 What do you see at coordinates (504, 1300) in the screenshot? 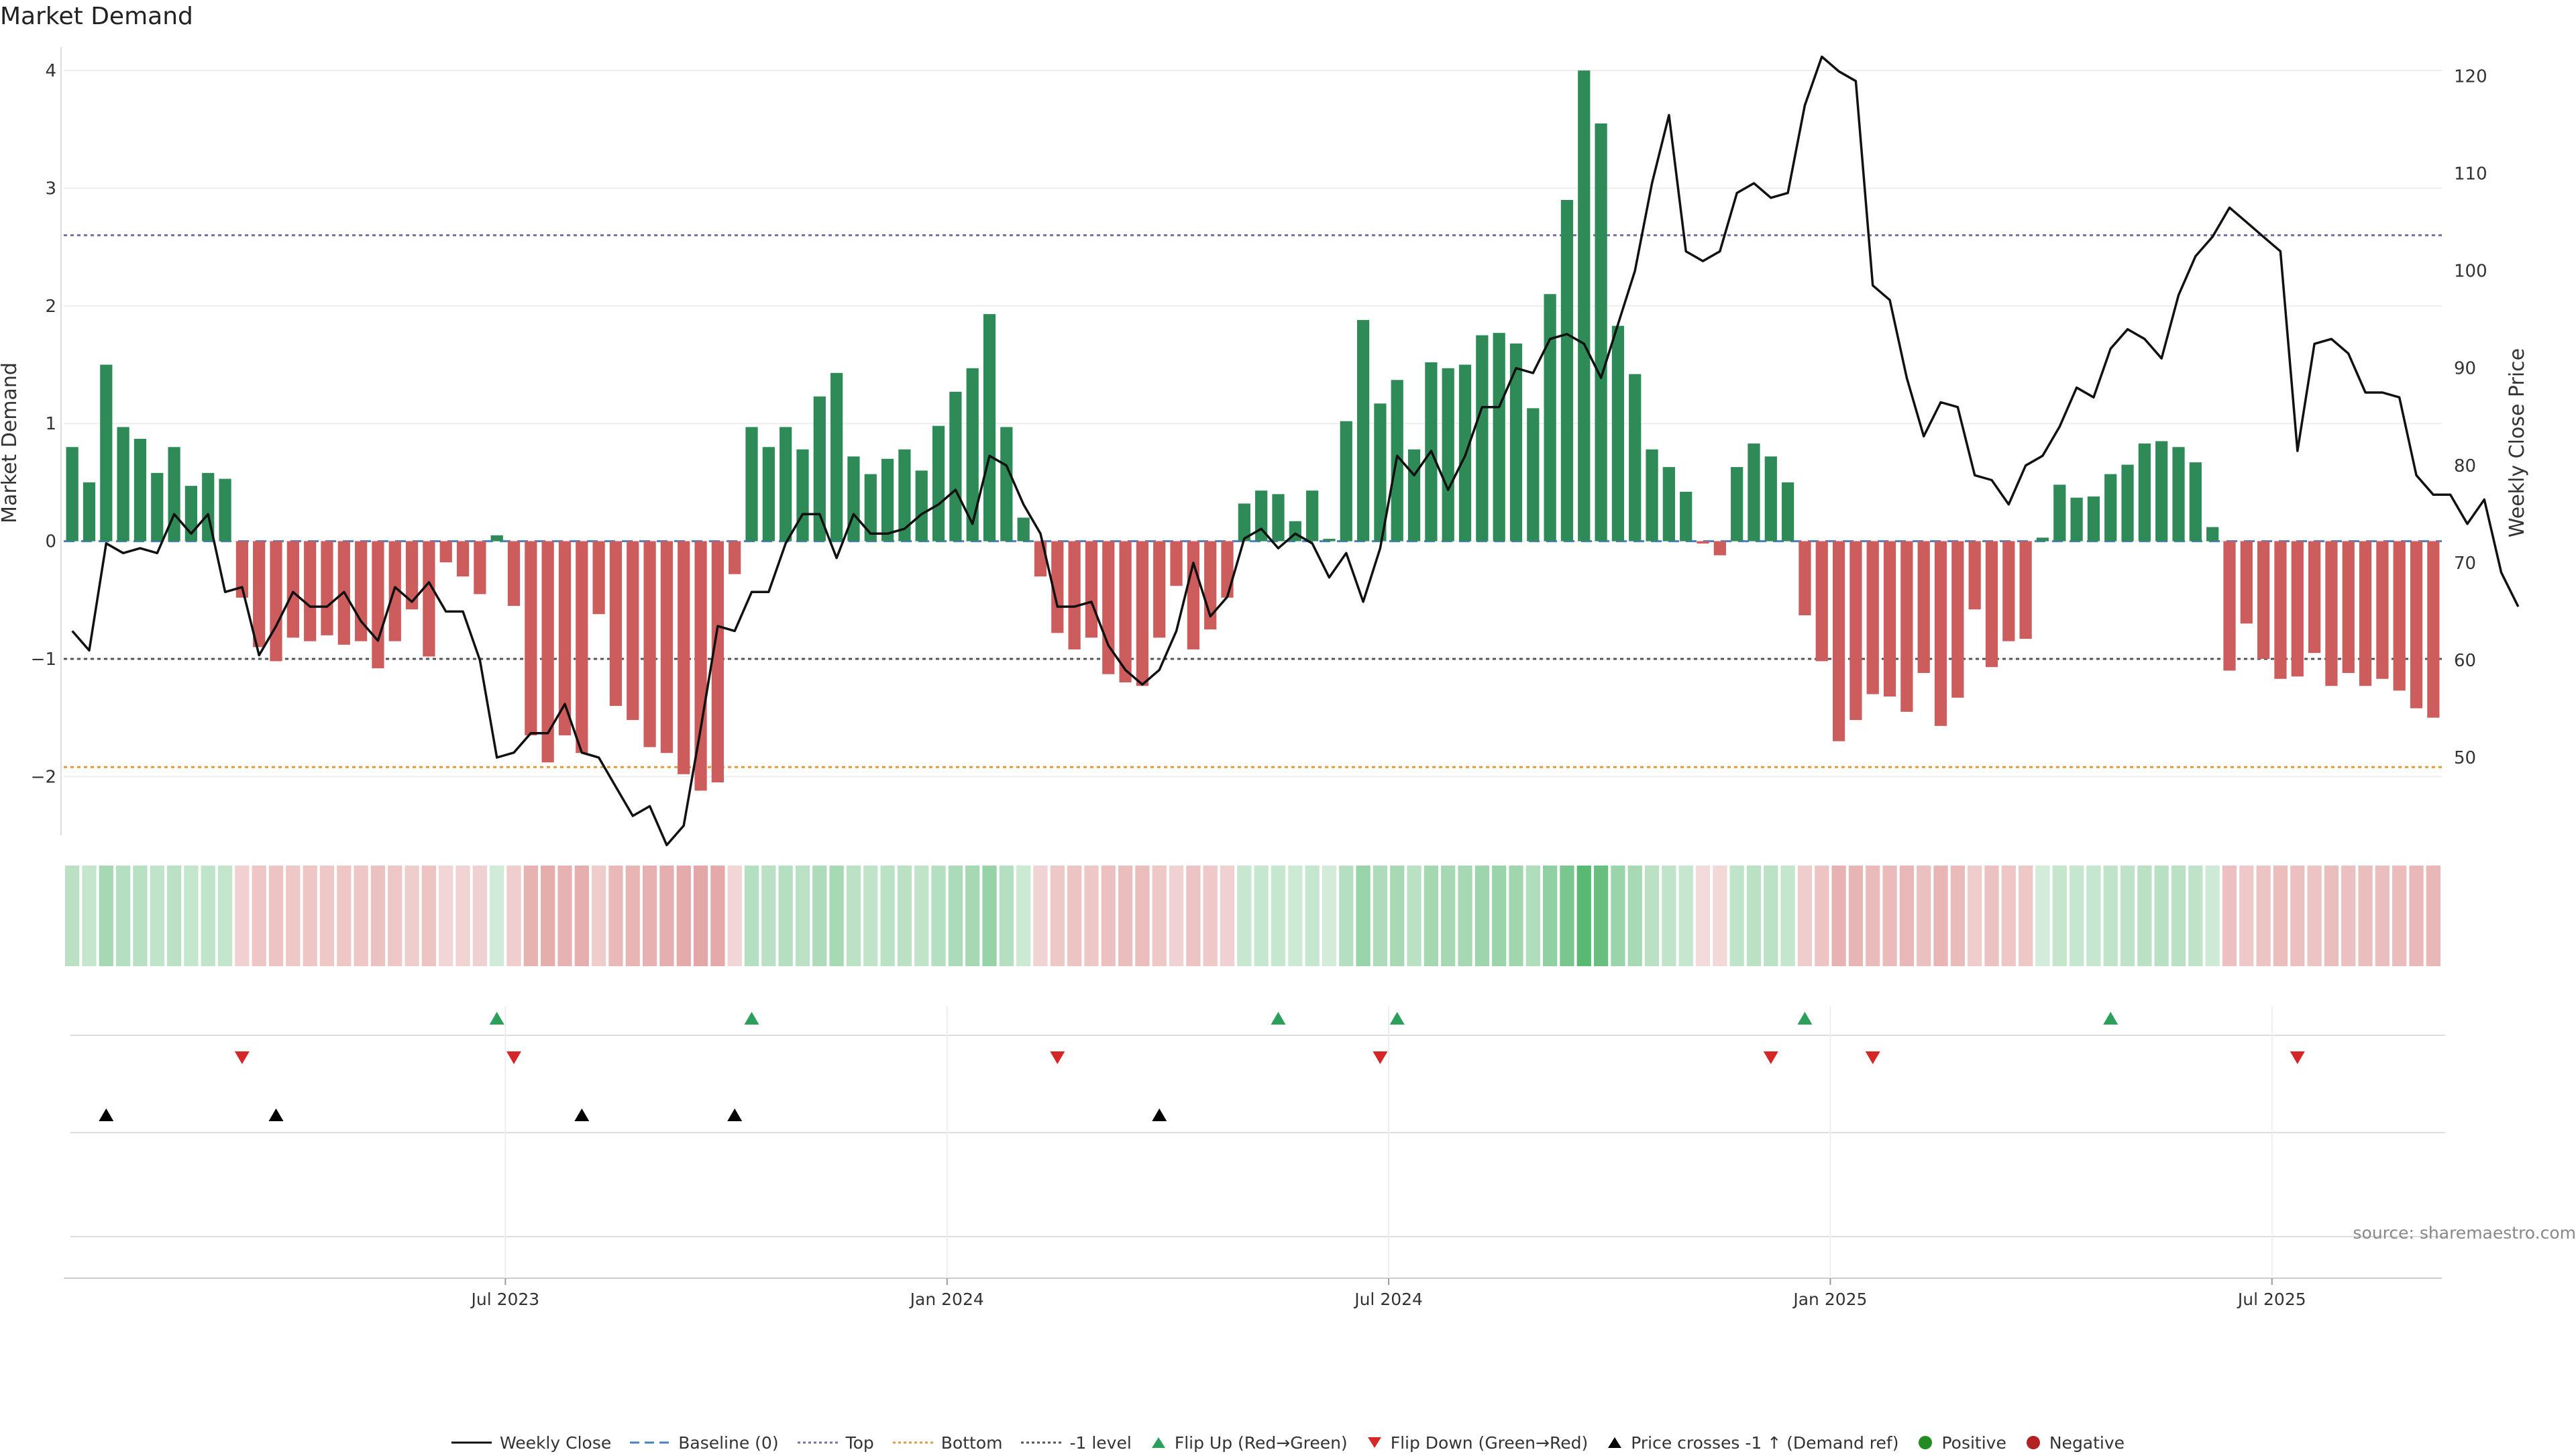
I see `x-tick-label: Jul 2023` at bounding box center [504, 1300].